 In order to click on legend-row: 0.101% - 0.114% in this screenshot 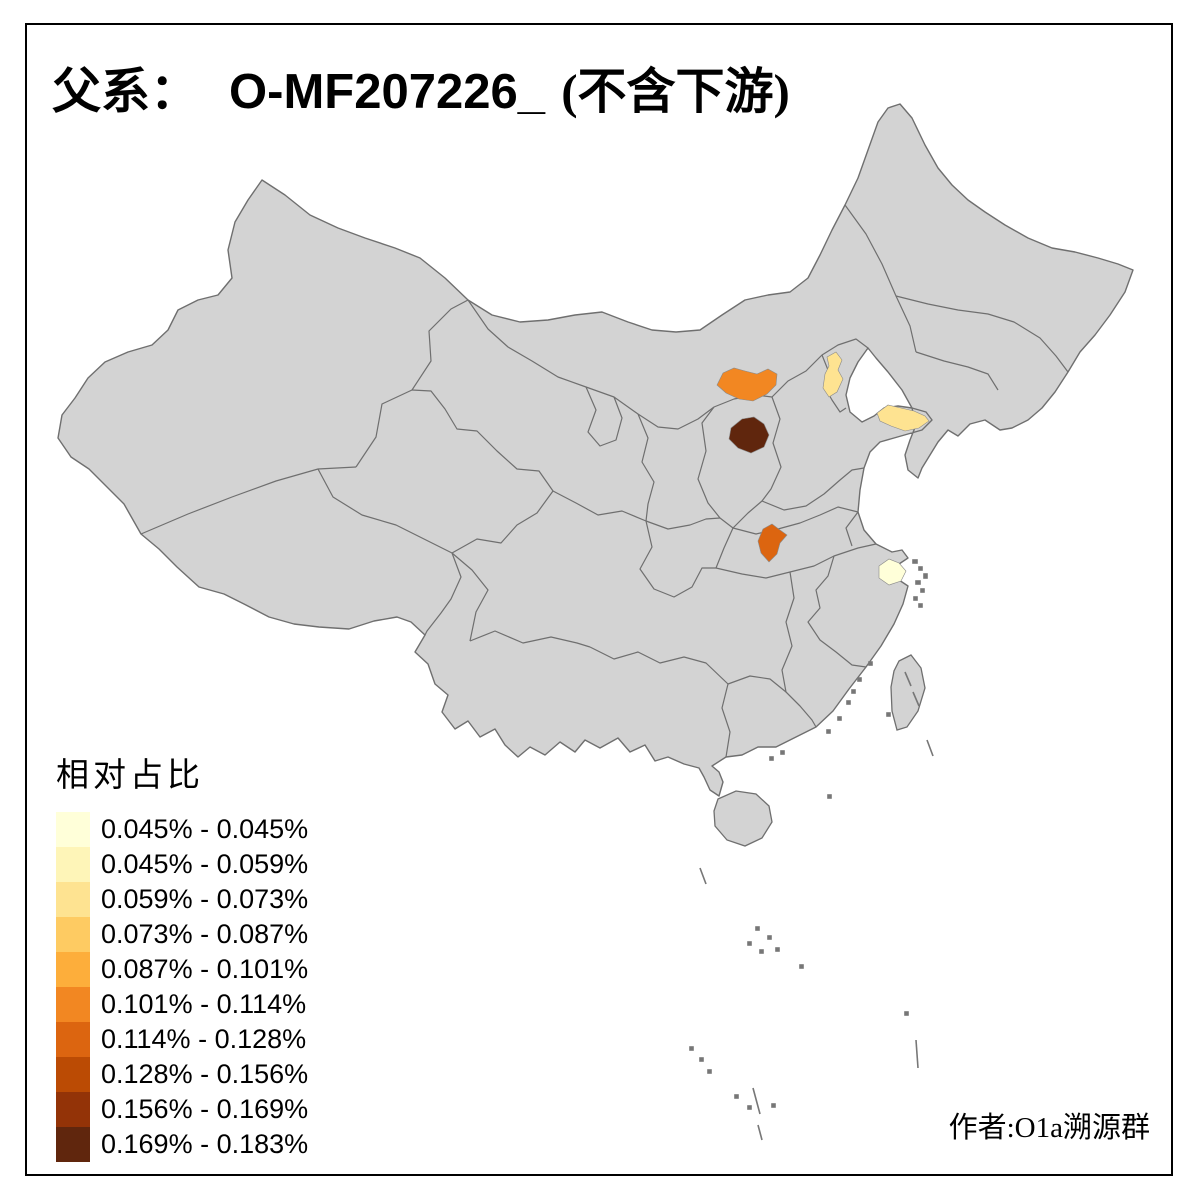, I will do `click(182, 1004)`.